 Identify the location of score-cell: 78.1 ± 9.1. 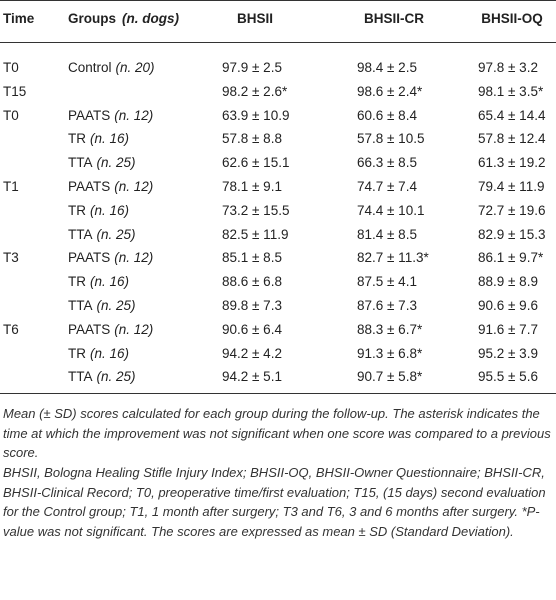
(252, 186).